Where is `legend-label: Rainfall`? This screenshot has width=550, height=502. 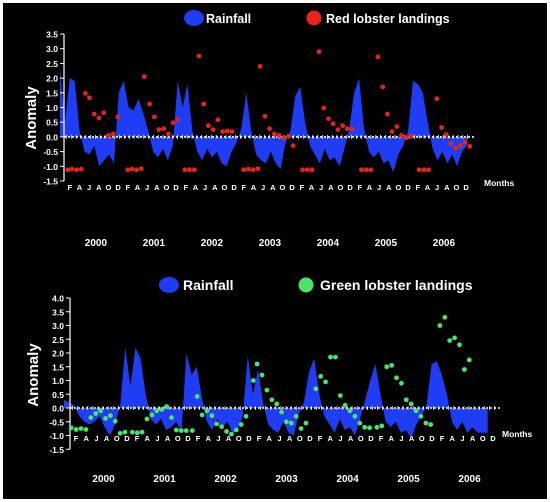 legend-label: Rainfall is located at coordinates (228, 19).